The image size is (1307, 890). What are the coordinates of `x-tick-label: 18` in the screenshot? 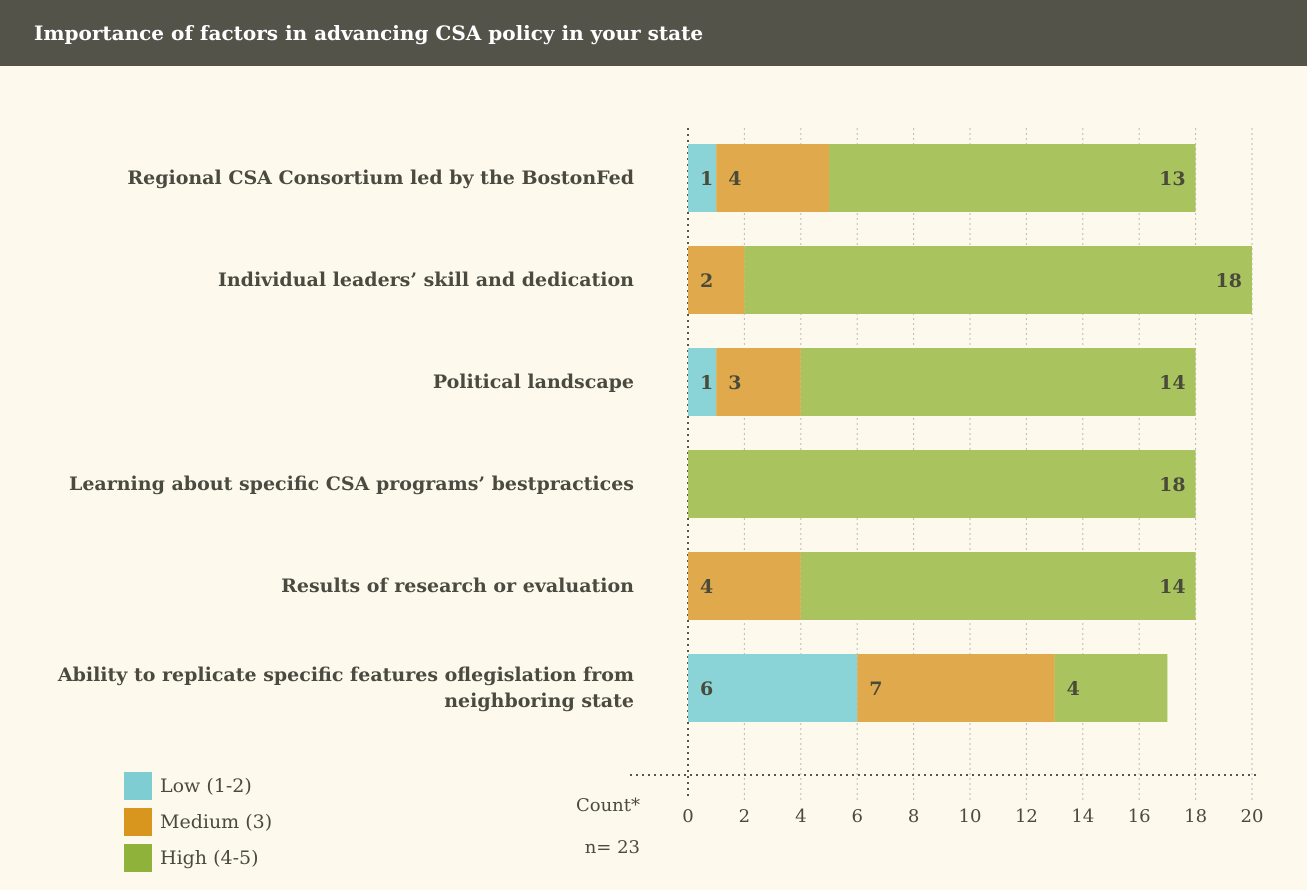 It's located at (1195, 816).